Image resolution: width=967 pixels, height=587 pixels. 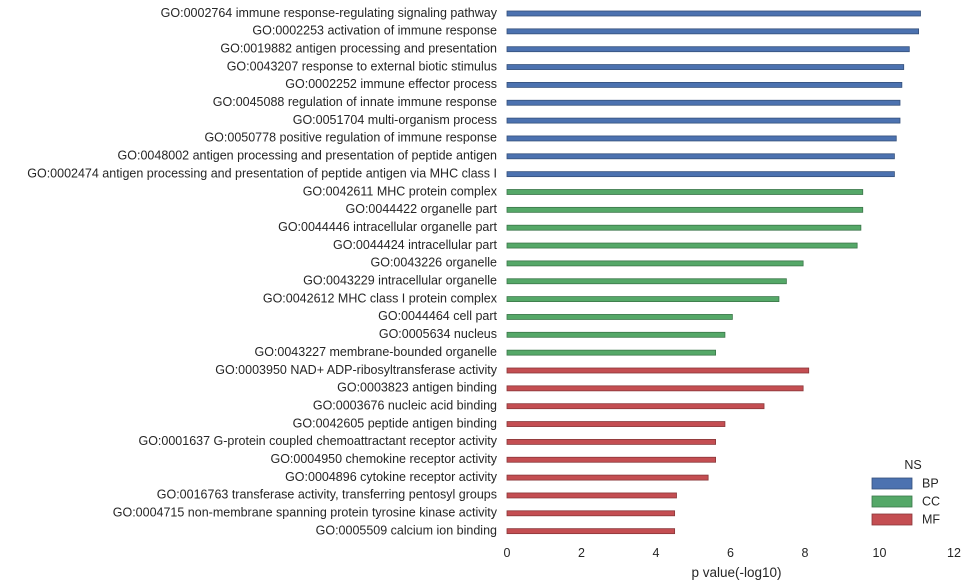 What do you see at coordinates (387, 227) in the screenshot?
I see `category-label: GO:0044446 intracellular organelle part` at bounding box center [387, 227].